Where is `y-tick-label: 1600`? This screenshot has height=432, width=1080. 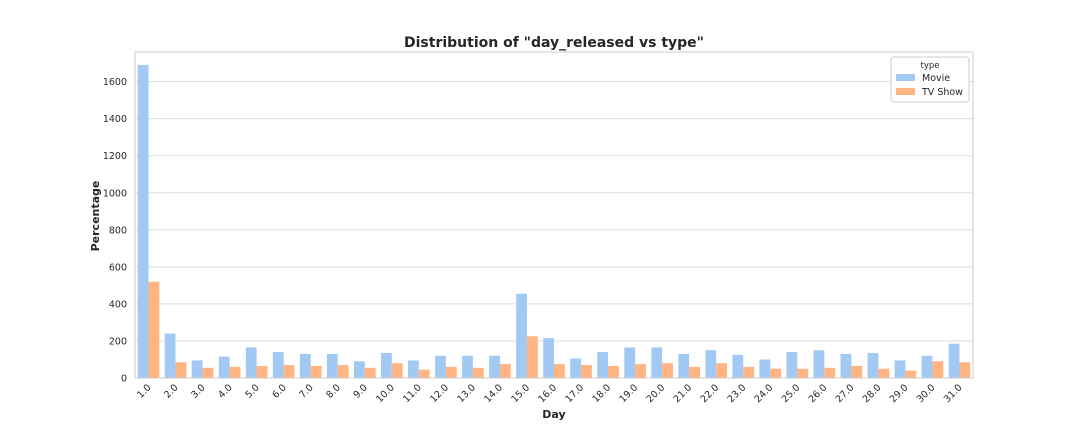 y-tick-label: 1600 is located at coordinates (115, 82).